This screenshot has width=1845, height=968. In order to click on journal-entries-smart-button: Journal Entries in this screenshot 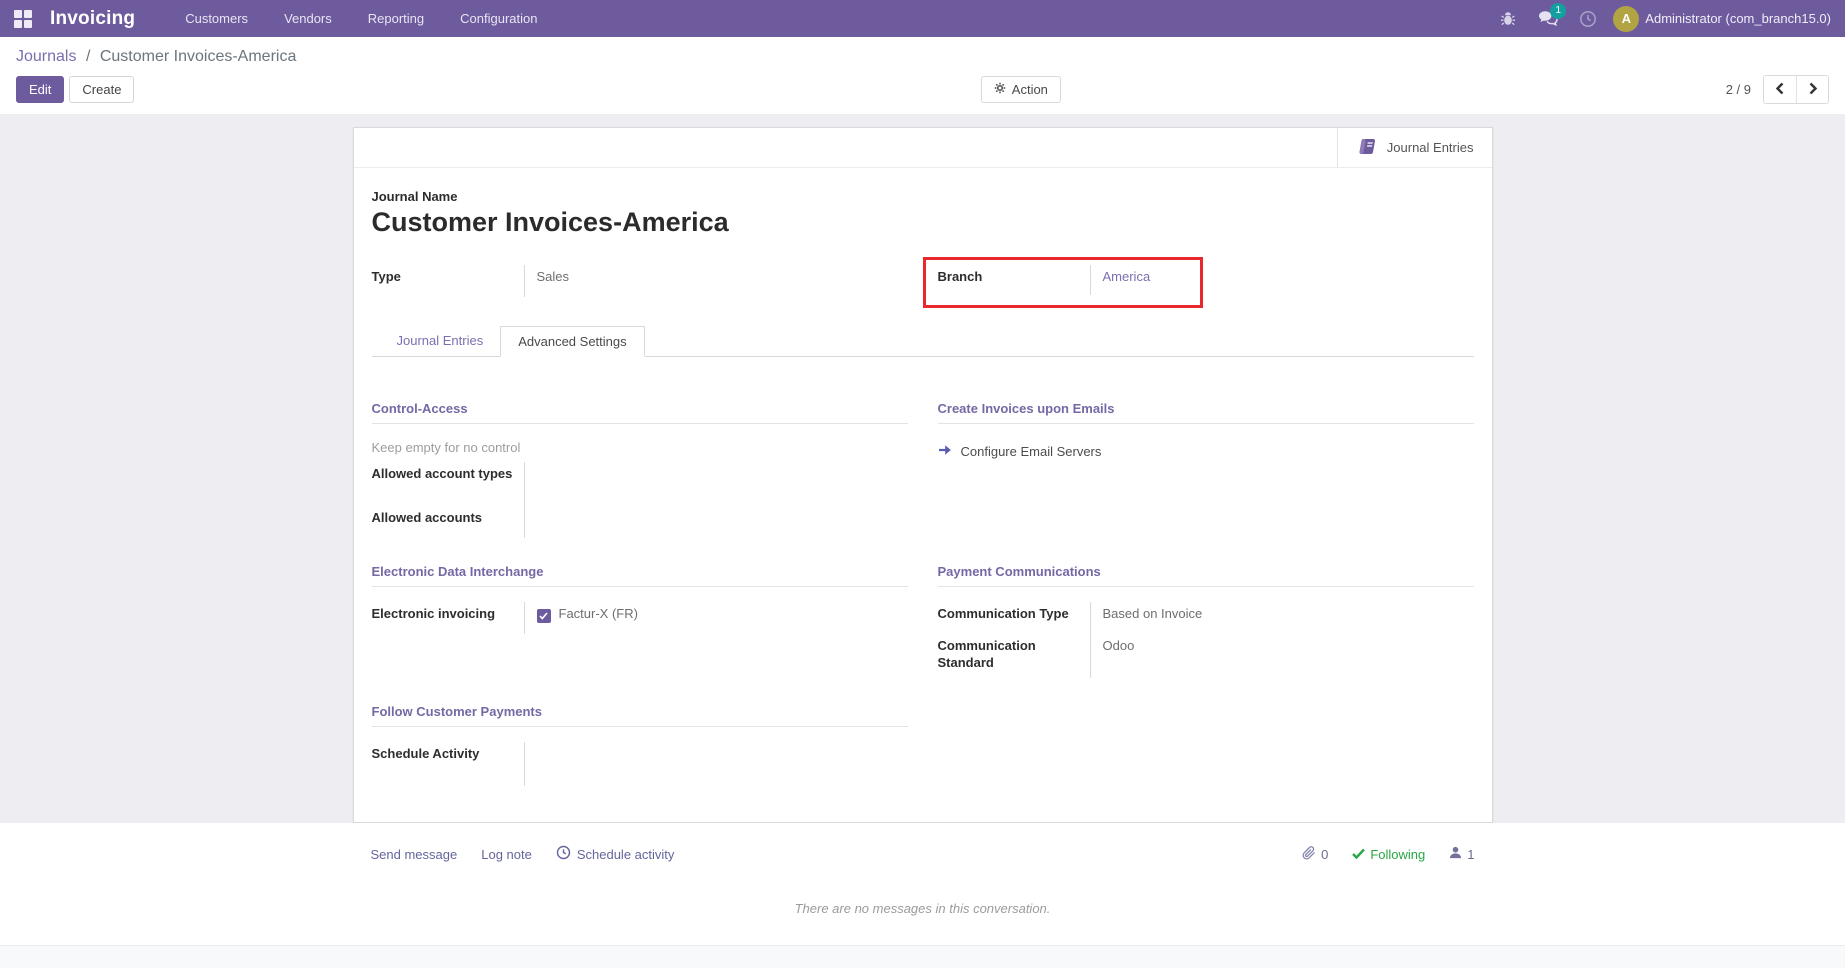, I will do `click(1414, 147)`.